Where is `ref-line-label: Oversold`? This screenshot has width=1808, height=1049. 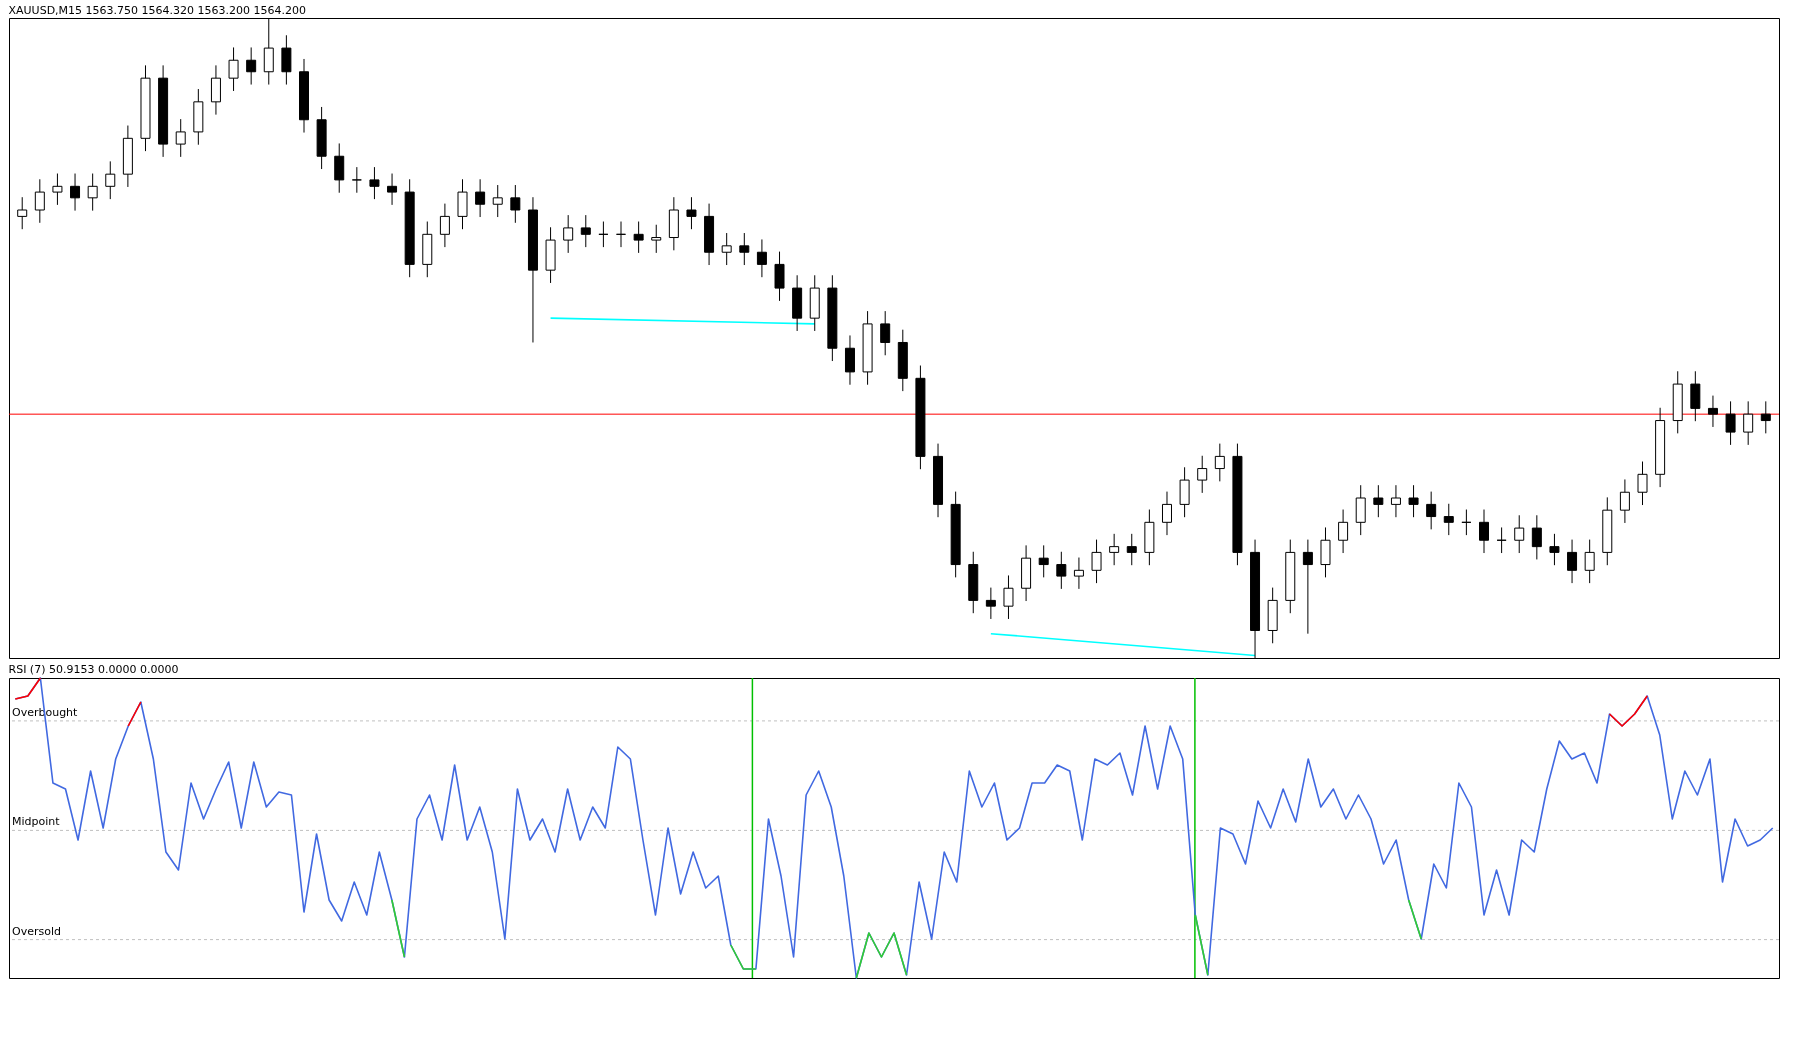
ref-line-label: Oversold is located at coordinates (36, 931).